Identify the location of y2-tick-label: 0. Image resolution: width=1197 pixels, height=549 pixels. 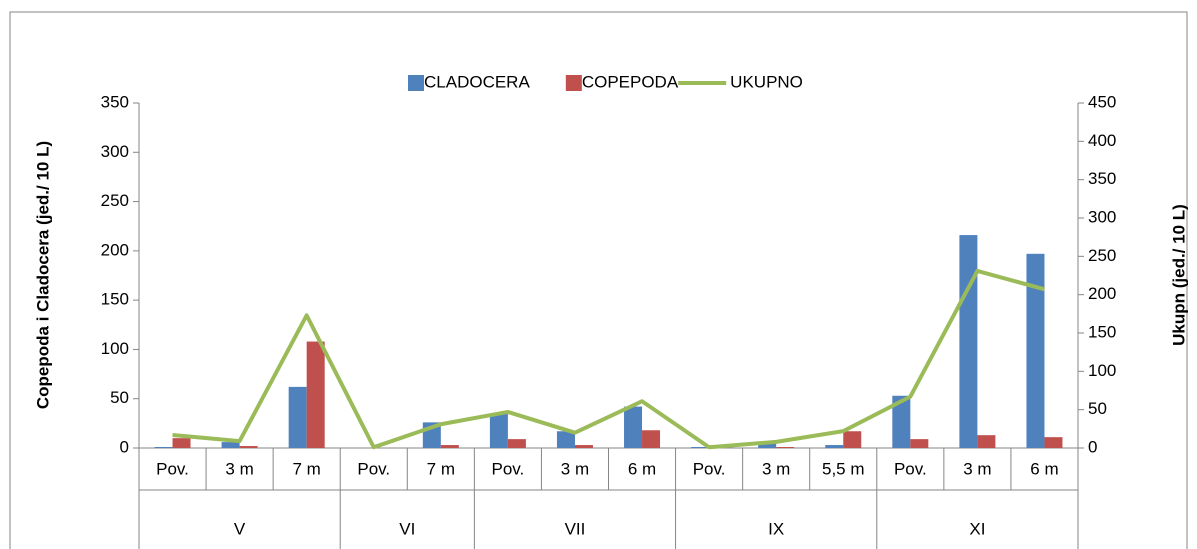
(1092, 446).